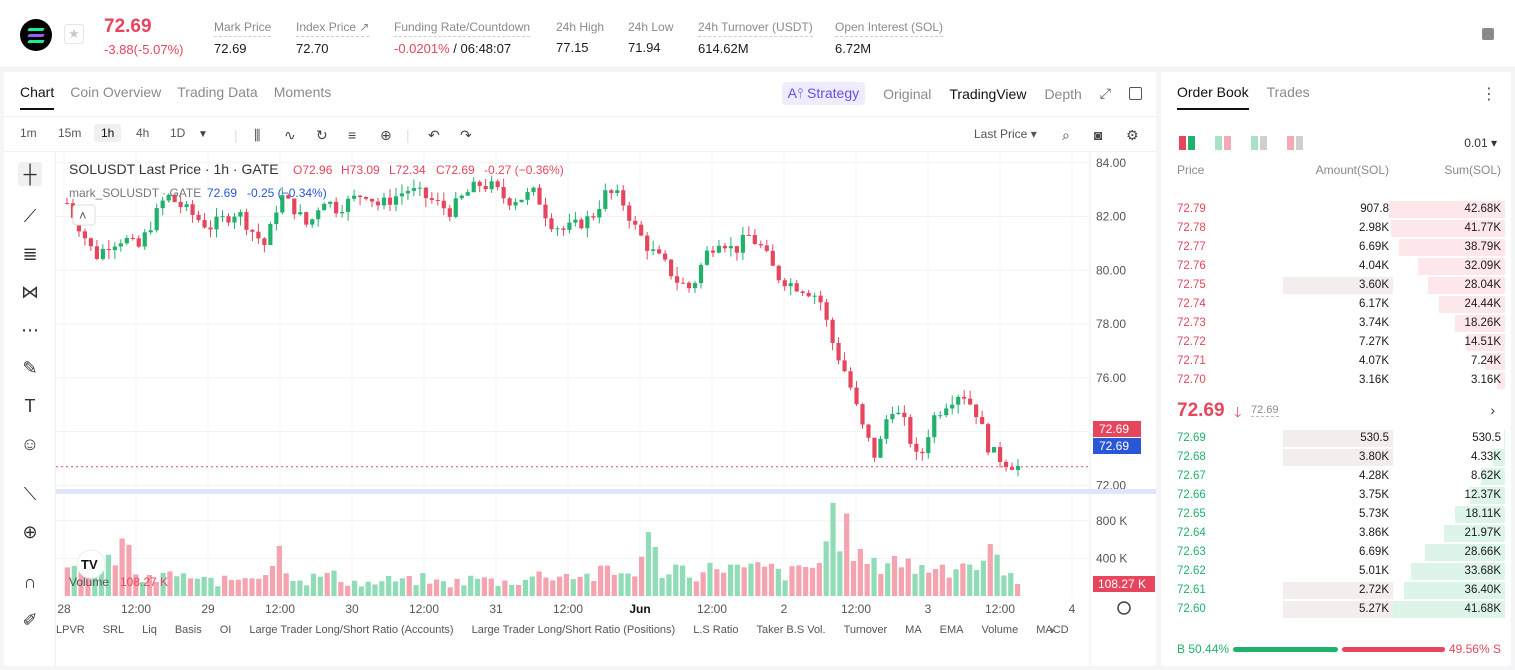 This screenshot has width=1515, height=670. I want to click on ask-row: 72.70 3.16K 3.16K, so click(1336, 380).